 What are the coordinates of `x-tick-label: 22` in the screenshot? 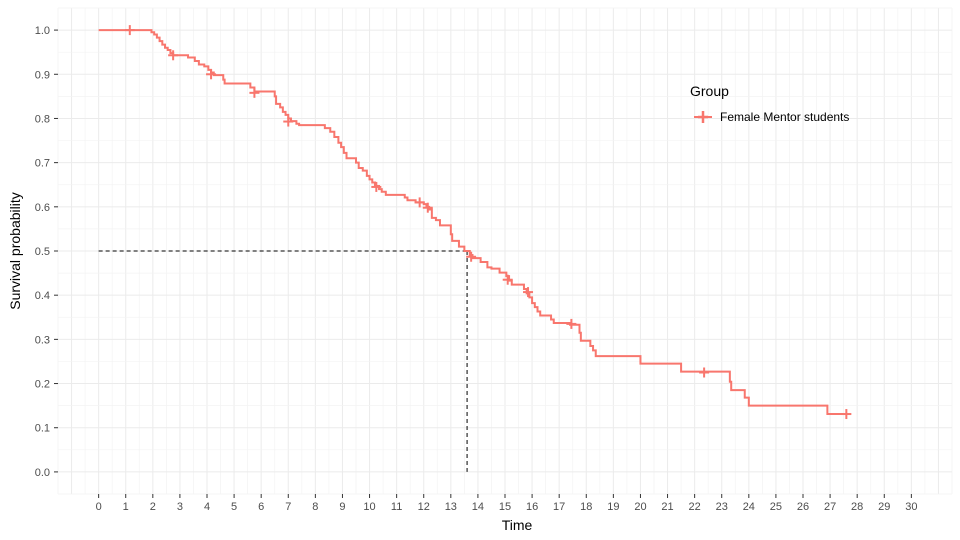 It's located at (695, 507).